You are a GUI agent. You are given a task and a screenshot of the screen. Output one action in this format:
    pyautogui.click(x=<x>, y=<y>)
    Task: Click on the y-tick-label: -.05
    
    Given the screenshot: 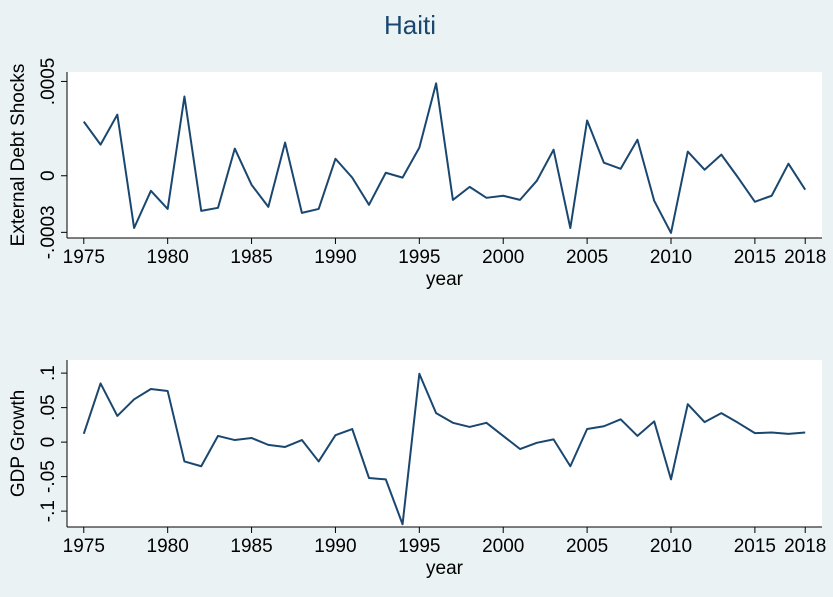 What is the action you would take?
    pyautogui.click(x=48, y=476)
    